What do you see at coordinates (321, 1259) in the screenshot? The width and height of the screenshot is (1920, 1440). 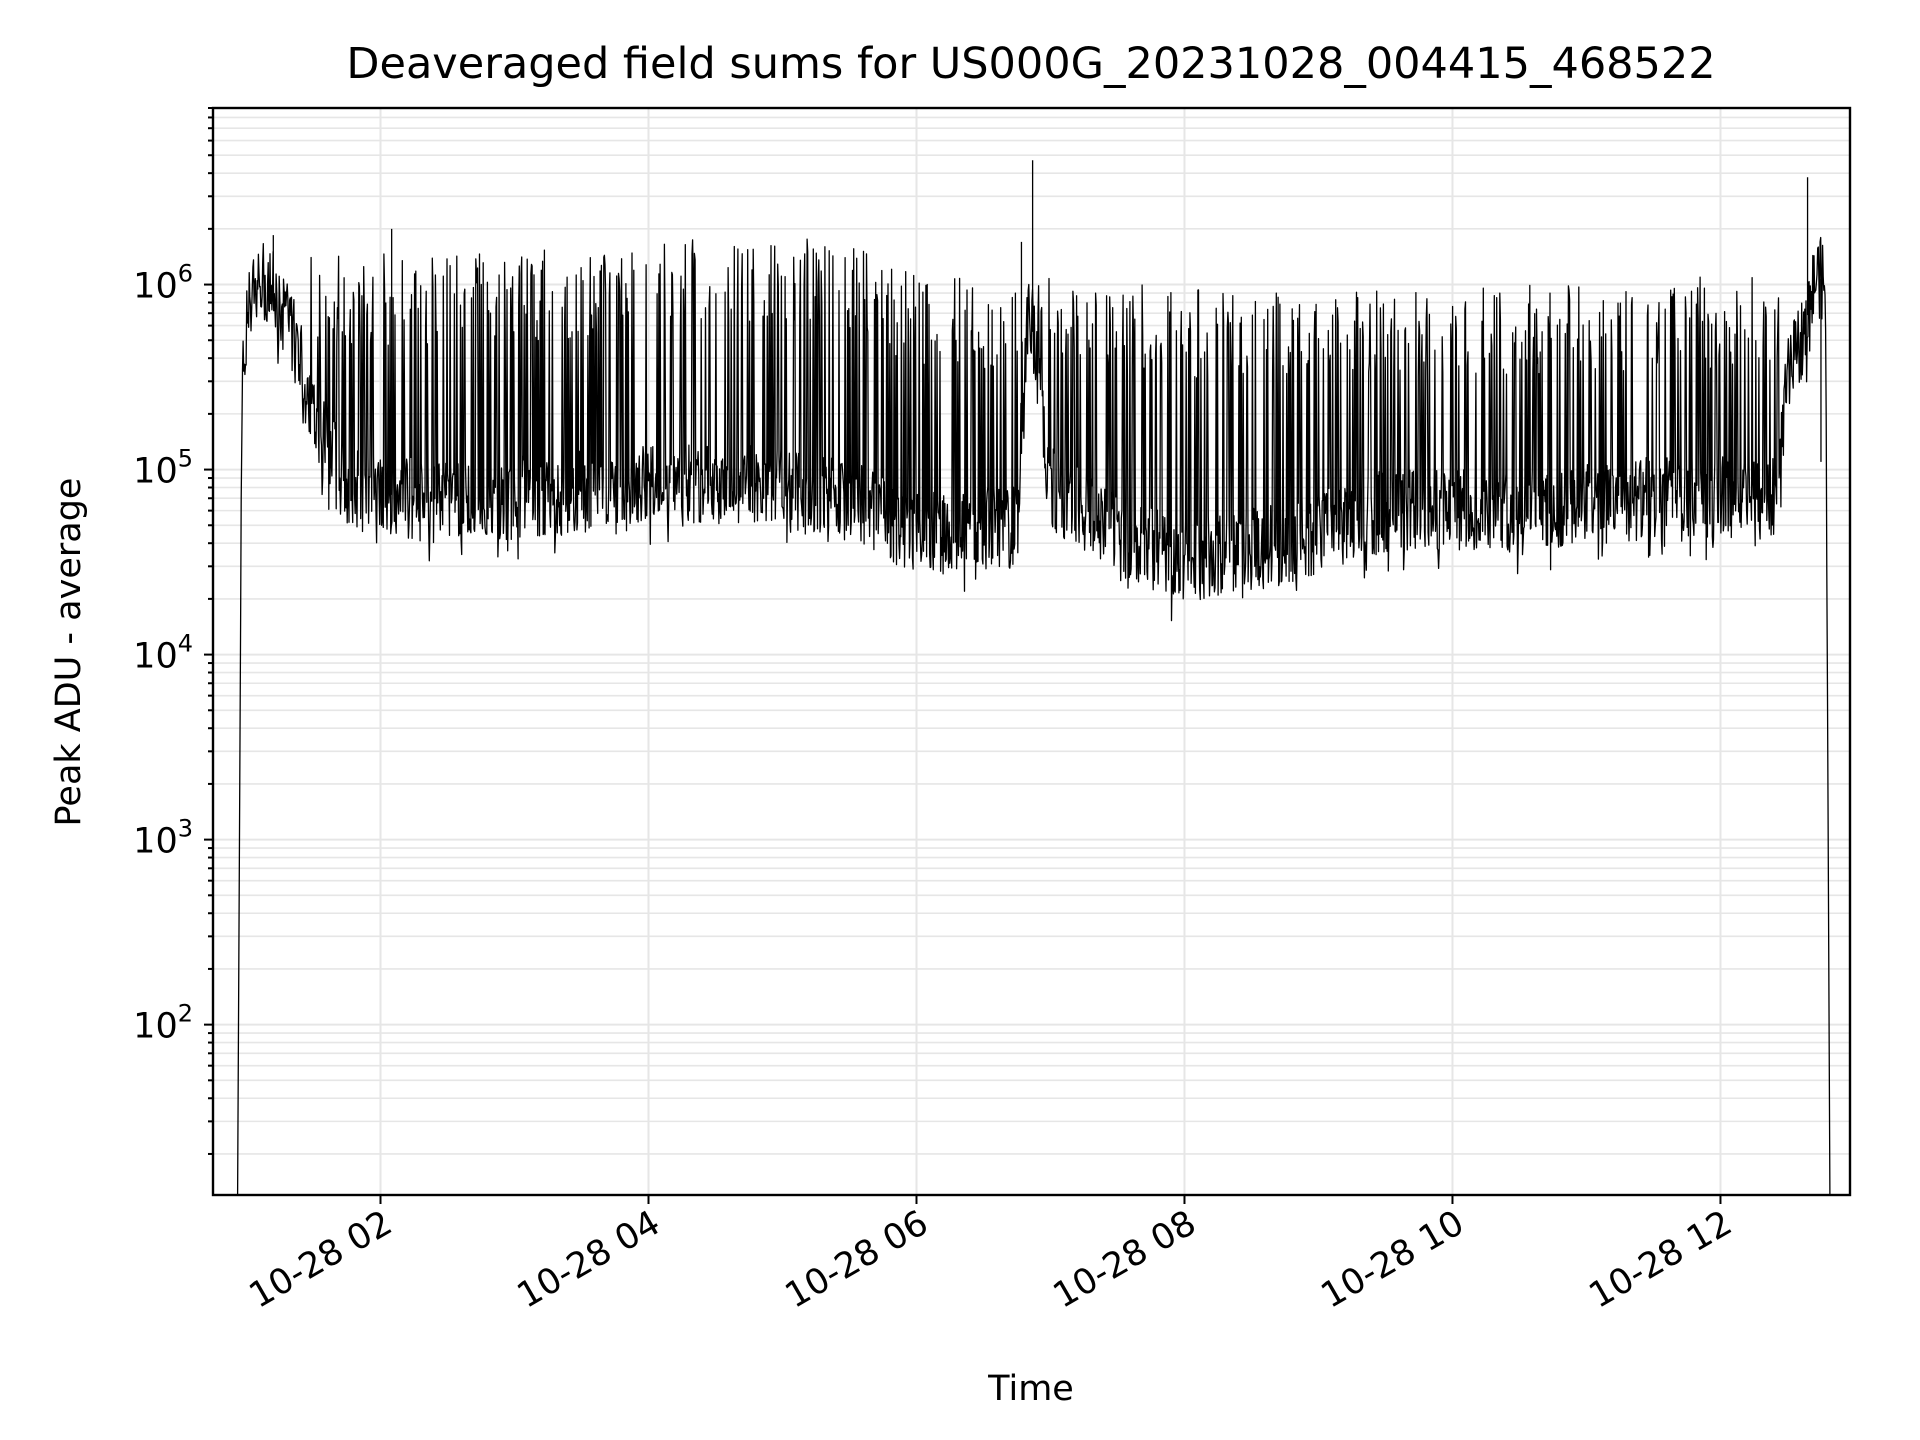 I see `x-tick-label: 10-28 02` at bounding box center [321, 1259].